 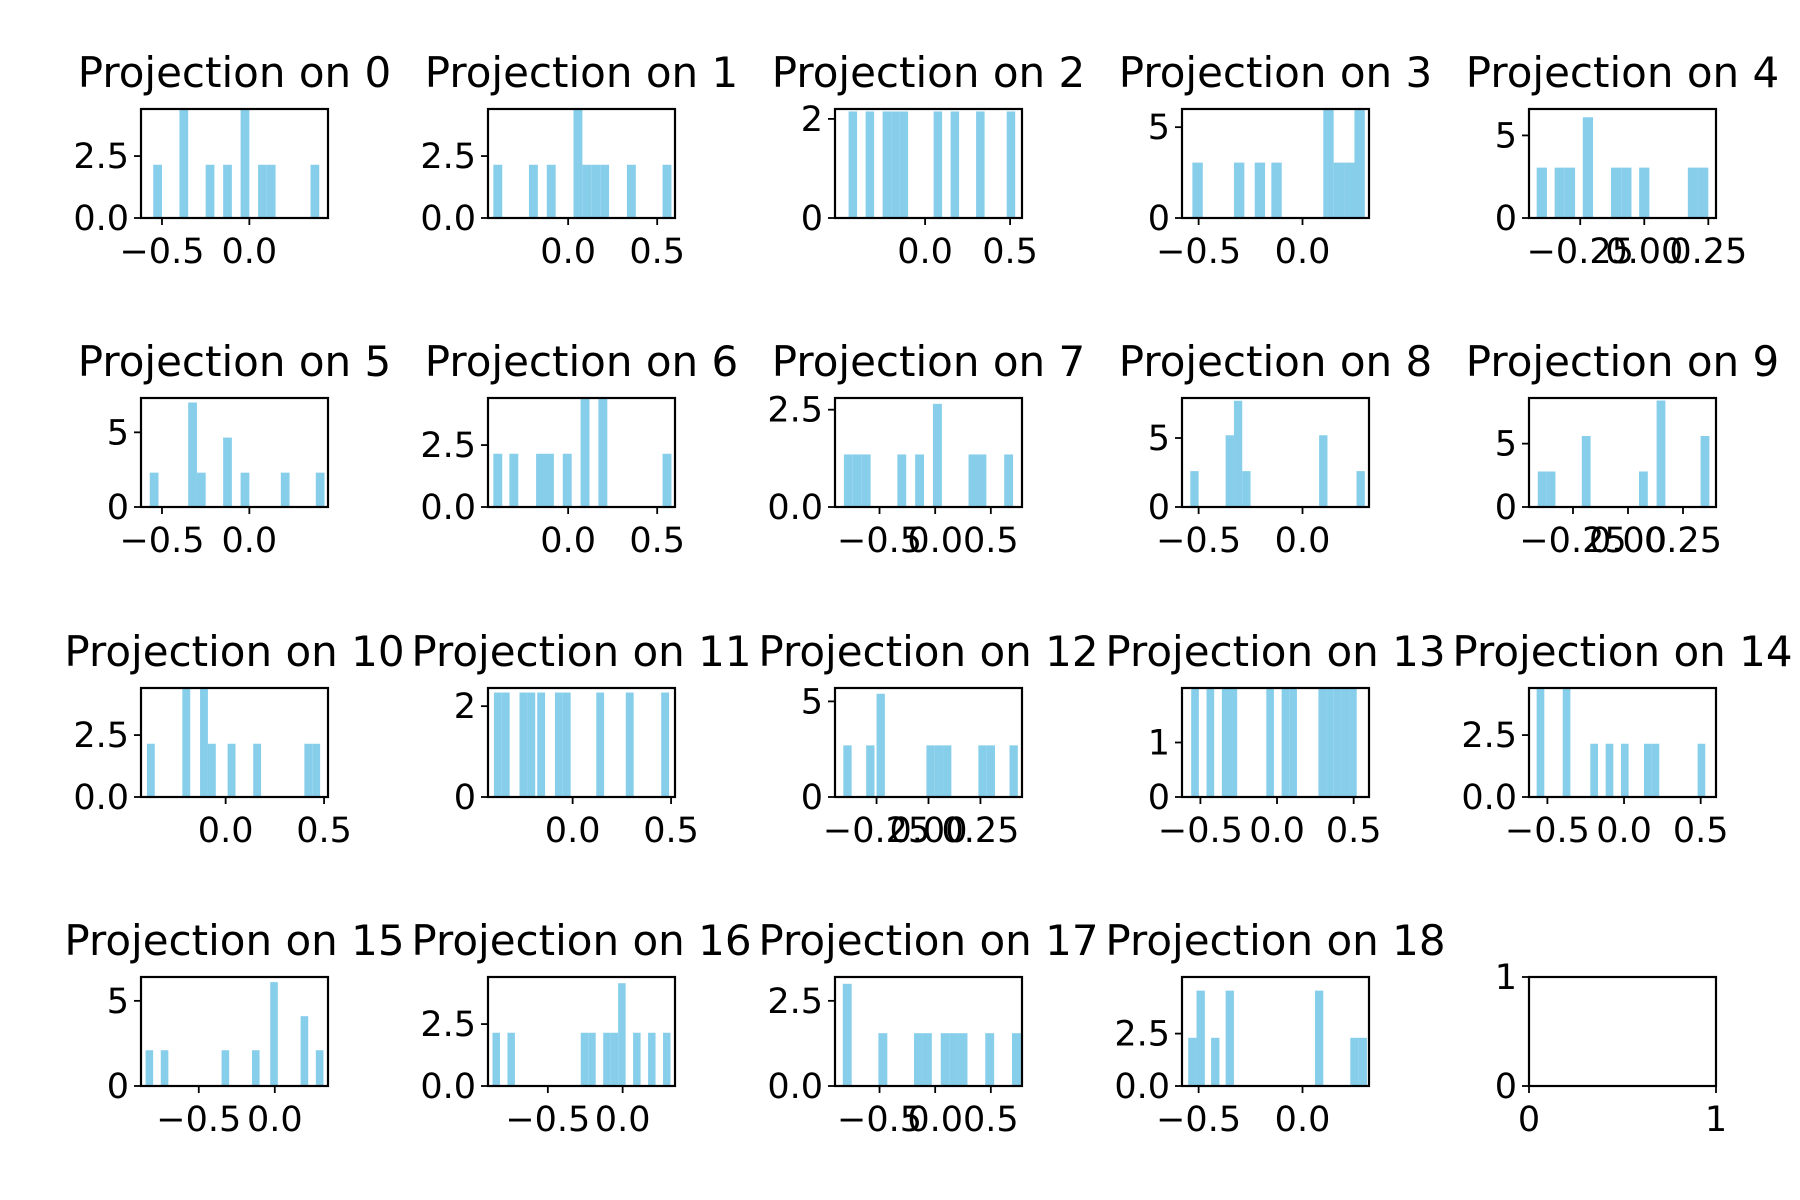 What do you see at coordinates (1622, 739) in the screenshot?
I see `subplot-14: −0.5 0.0 0.5 0.0 2.5 Projection on 14` at bounding box center [1622, 739].